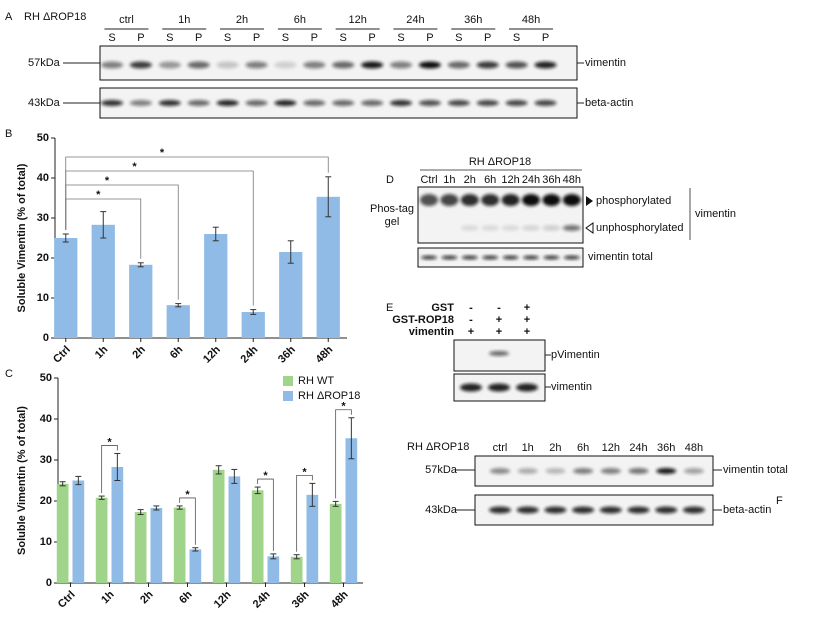  What do you see at coordinates (449, 180) in the screenshot?
I see `label: 1h` at bounding box center [449, 180].